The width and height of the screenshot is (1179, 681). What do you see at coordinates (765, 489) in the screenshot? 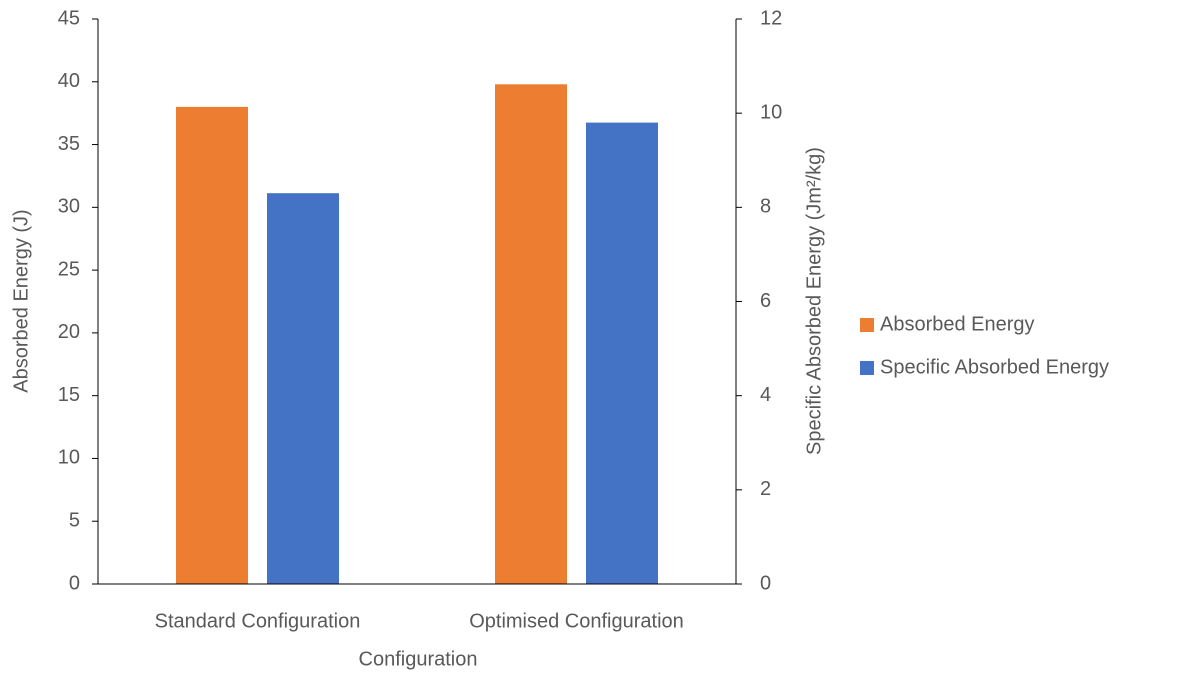
I see `y2-tick-label: 2` at bounding box center [765, 489].